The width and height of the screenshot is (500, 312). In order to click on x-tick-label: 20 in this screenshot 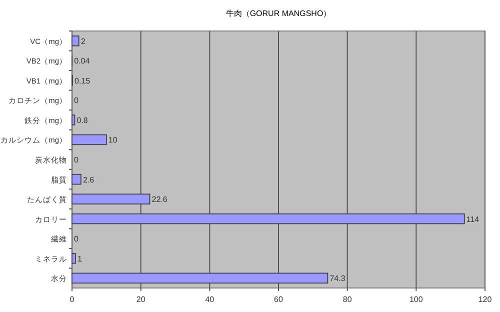, I will do `click(141, 299)`.